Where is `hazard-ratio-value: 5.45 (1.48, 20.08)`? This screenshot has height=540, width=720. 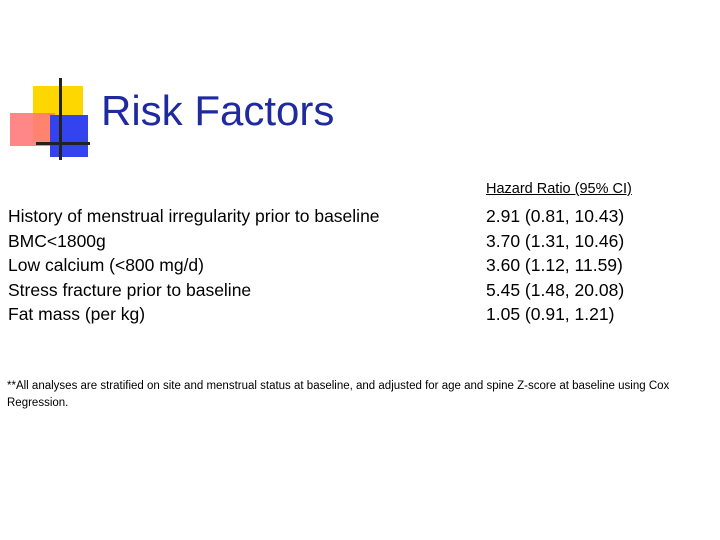 hazard-ratio-value: 5.45 (1.48, 20.08) is located at coordinates (555, 289).